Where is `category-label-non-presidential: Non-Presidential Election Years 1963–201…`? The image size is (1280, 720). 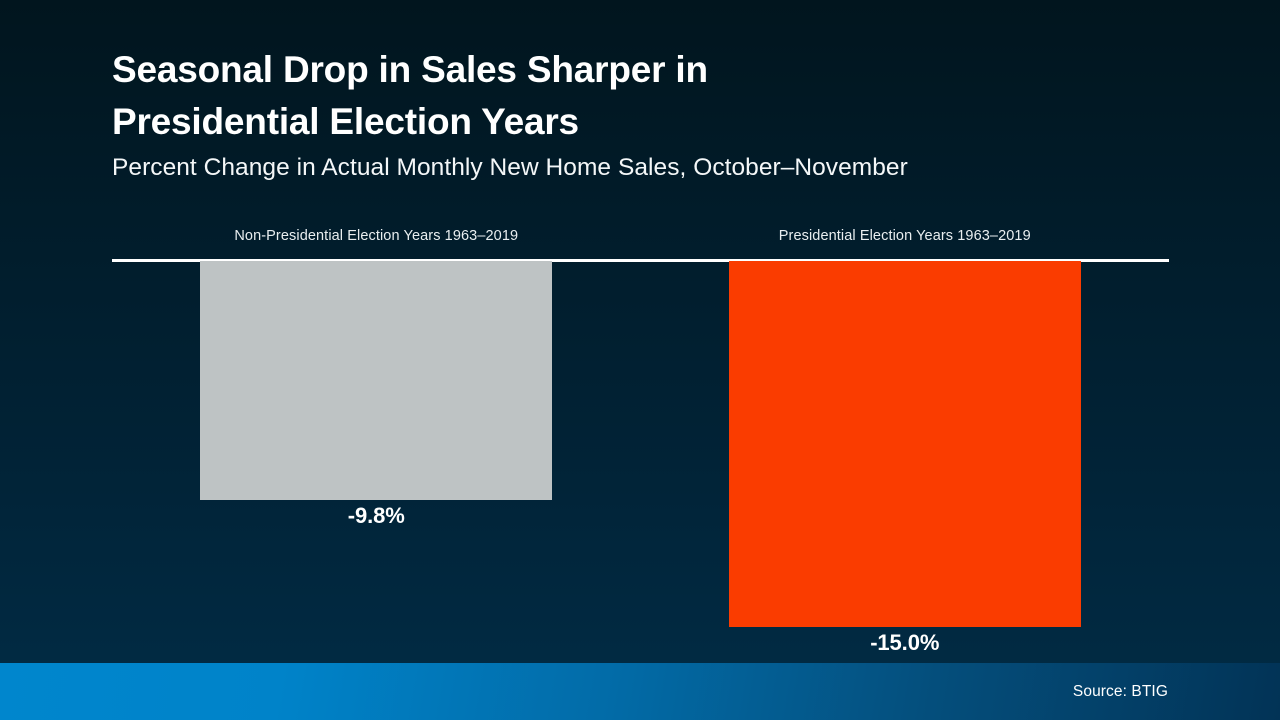 category-label-non-presidential: Non-Presidential Election Years 1963–201… is located at coordinates (376, 236).